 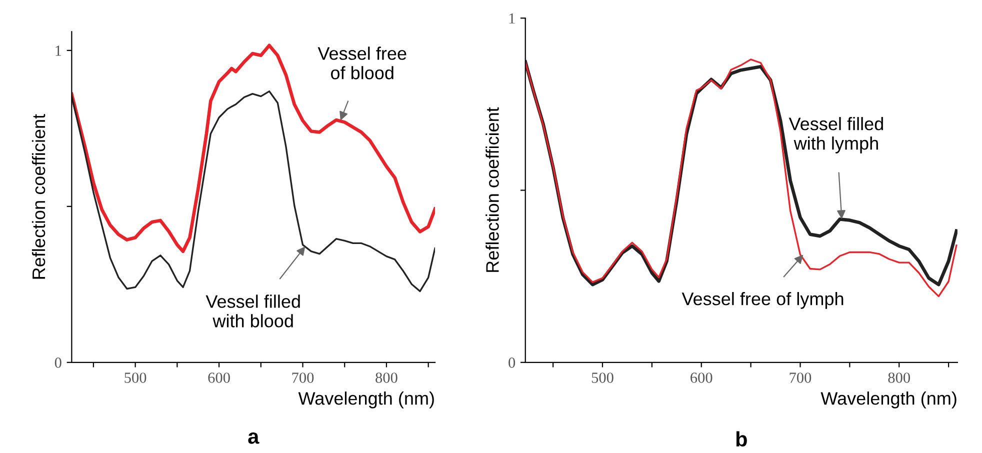 I want to click on annotation: Vessel free of lymph, so click(x=763, y=300).